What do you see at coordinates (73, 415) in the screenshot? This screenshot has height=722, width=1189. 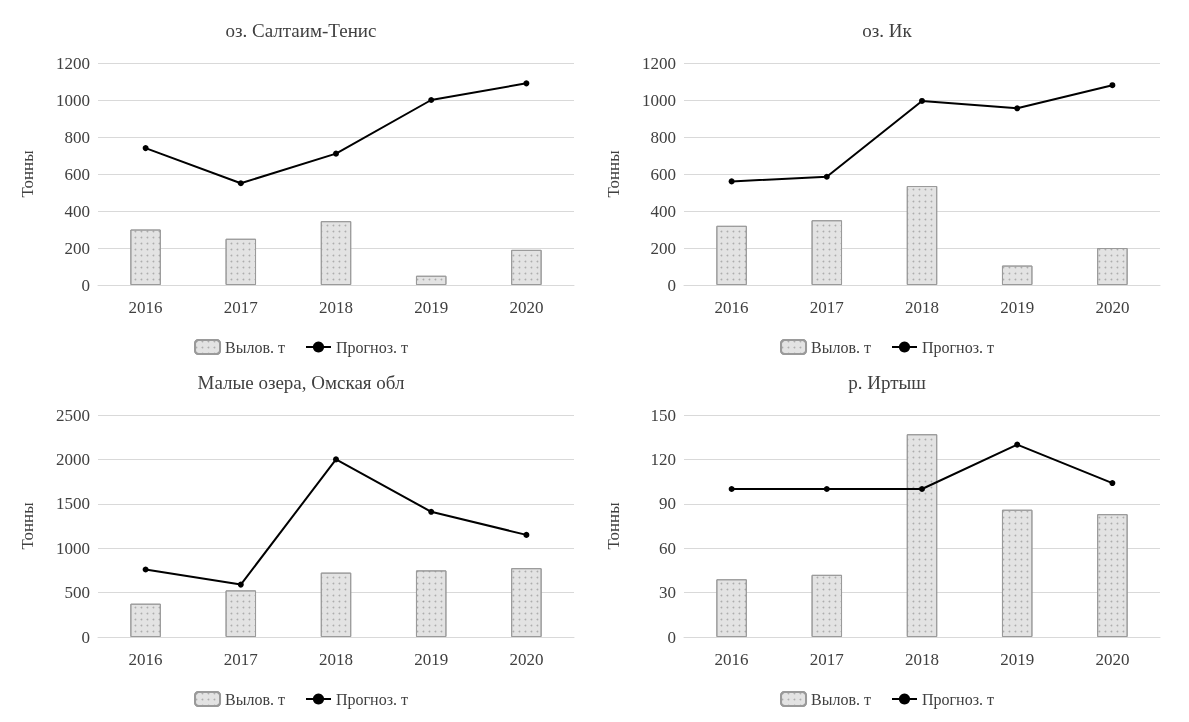 I see `y-tick-label: 2500` at bounding box center [73, 415].